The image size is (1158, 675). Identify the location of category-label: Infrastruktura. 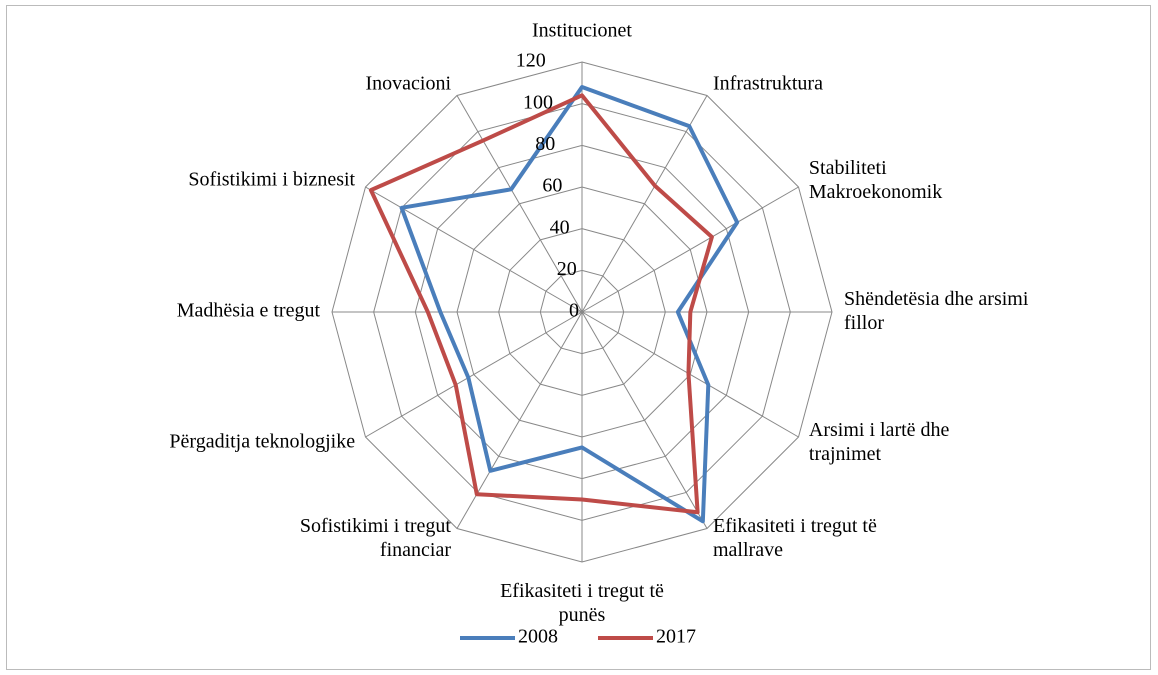
(768, 84).